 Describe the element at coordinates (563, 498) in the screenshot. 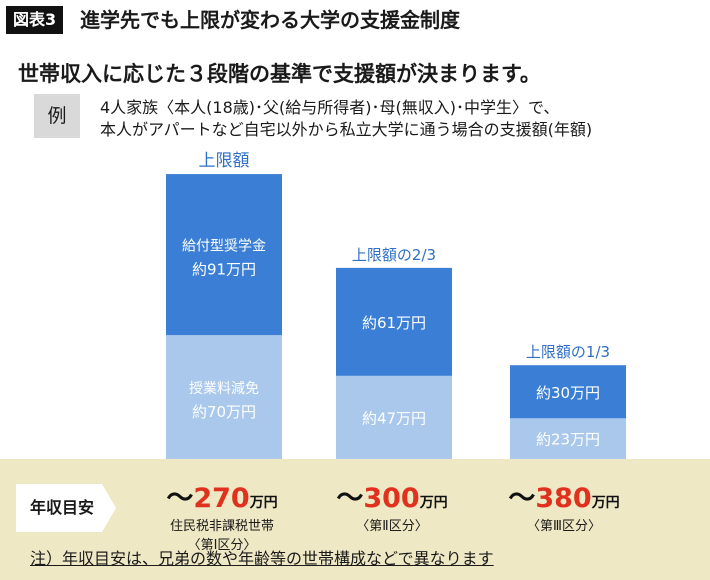

I see `income-amount: 380` at that location.